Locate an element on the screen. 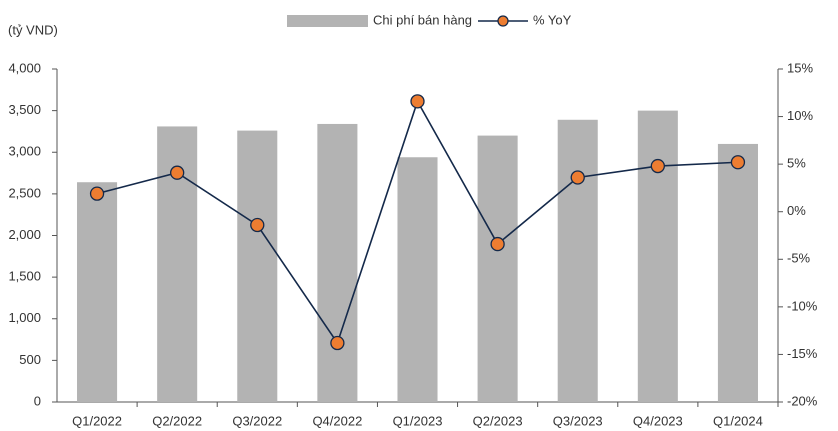 The height and width of the screenshot is (431, 838). y2-tick-label: -10% is located at coordinates (802, 305).